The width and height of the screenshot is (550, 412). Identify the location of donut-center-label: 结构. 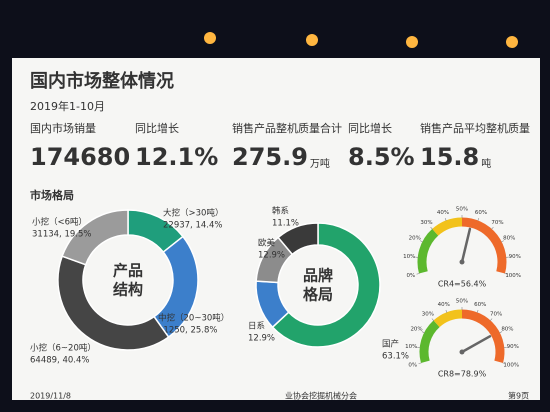
(128, 290).